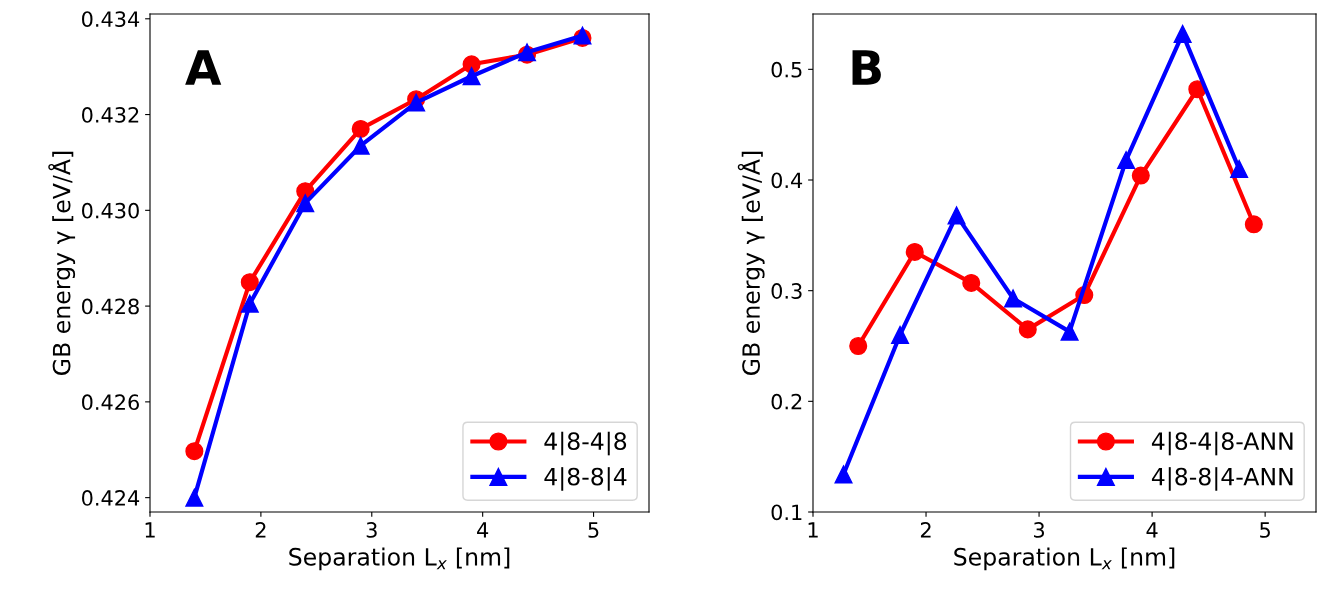 The width and height of the screenshot is (1322, 604). Describe the element at coordinates (786, 512) in the screenshot. I see `y-tick-label: 0.1` at that location.